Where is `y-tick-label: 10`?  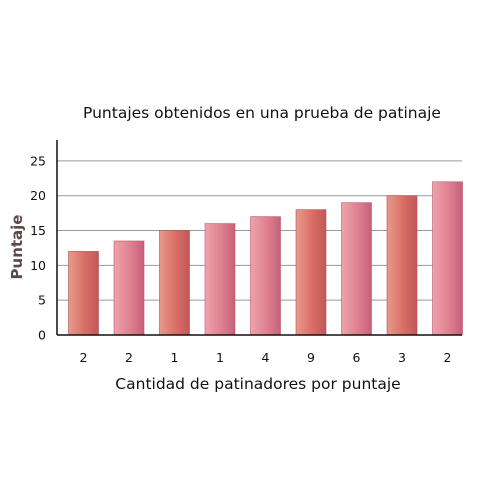
y-tick-label: 10 is located at coordinates (38, 265).